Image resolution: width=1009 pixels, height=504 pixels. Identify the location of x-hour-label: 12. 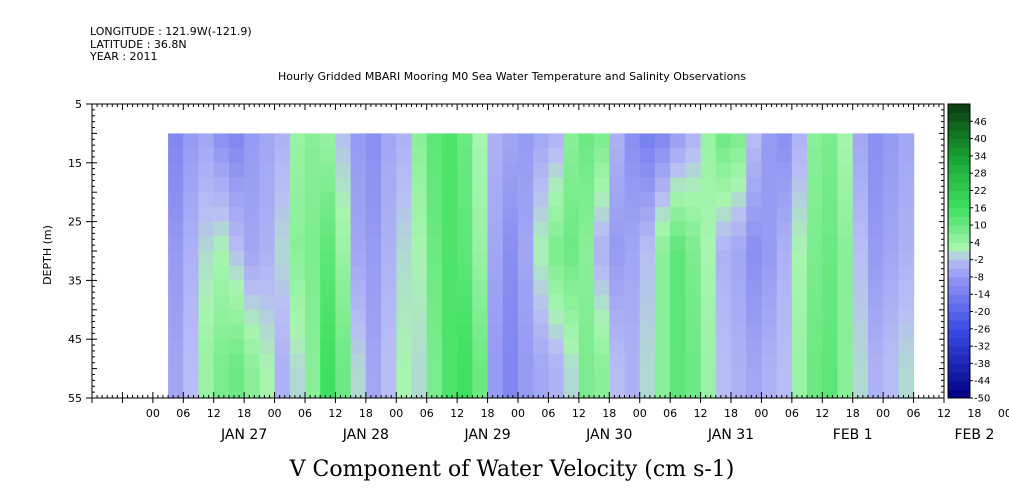
(822, 413).